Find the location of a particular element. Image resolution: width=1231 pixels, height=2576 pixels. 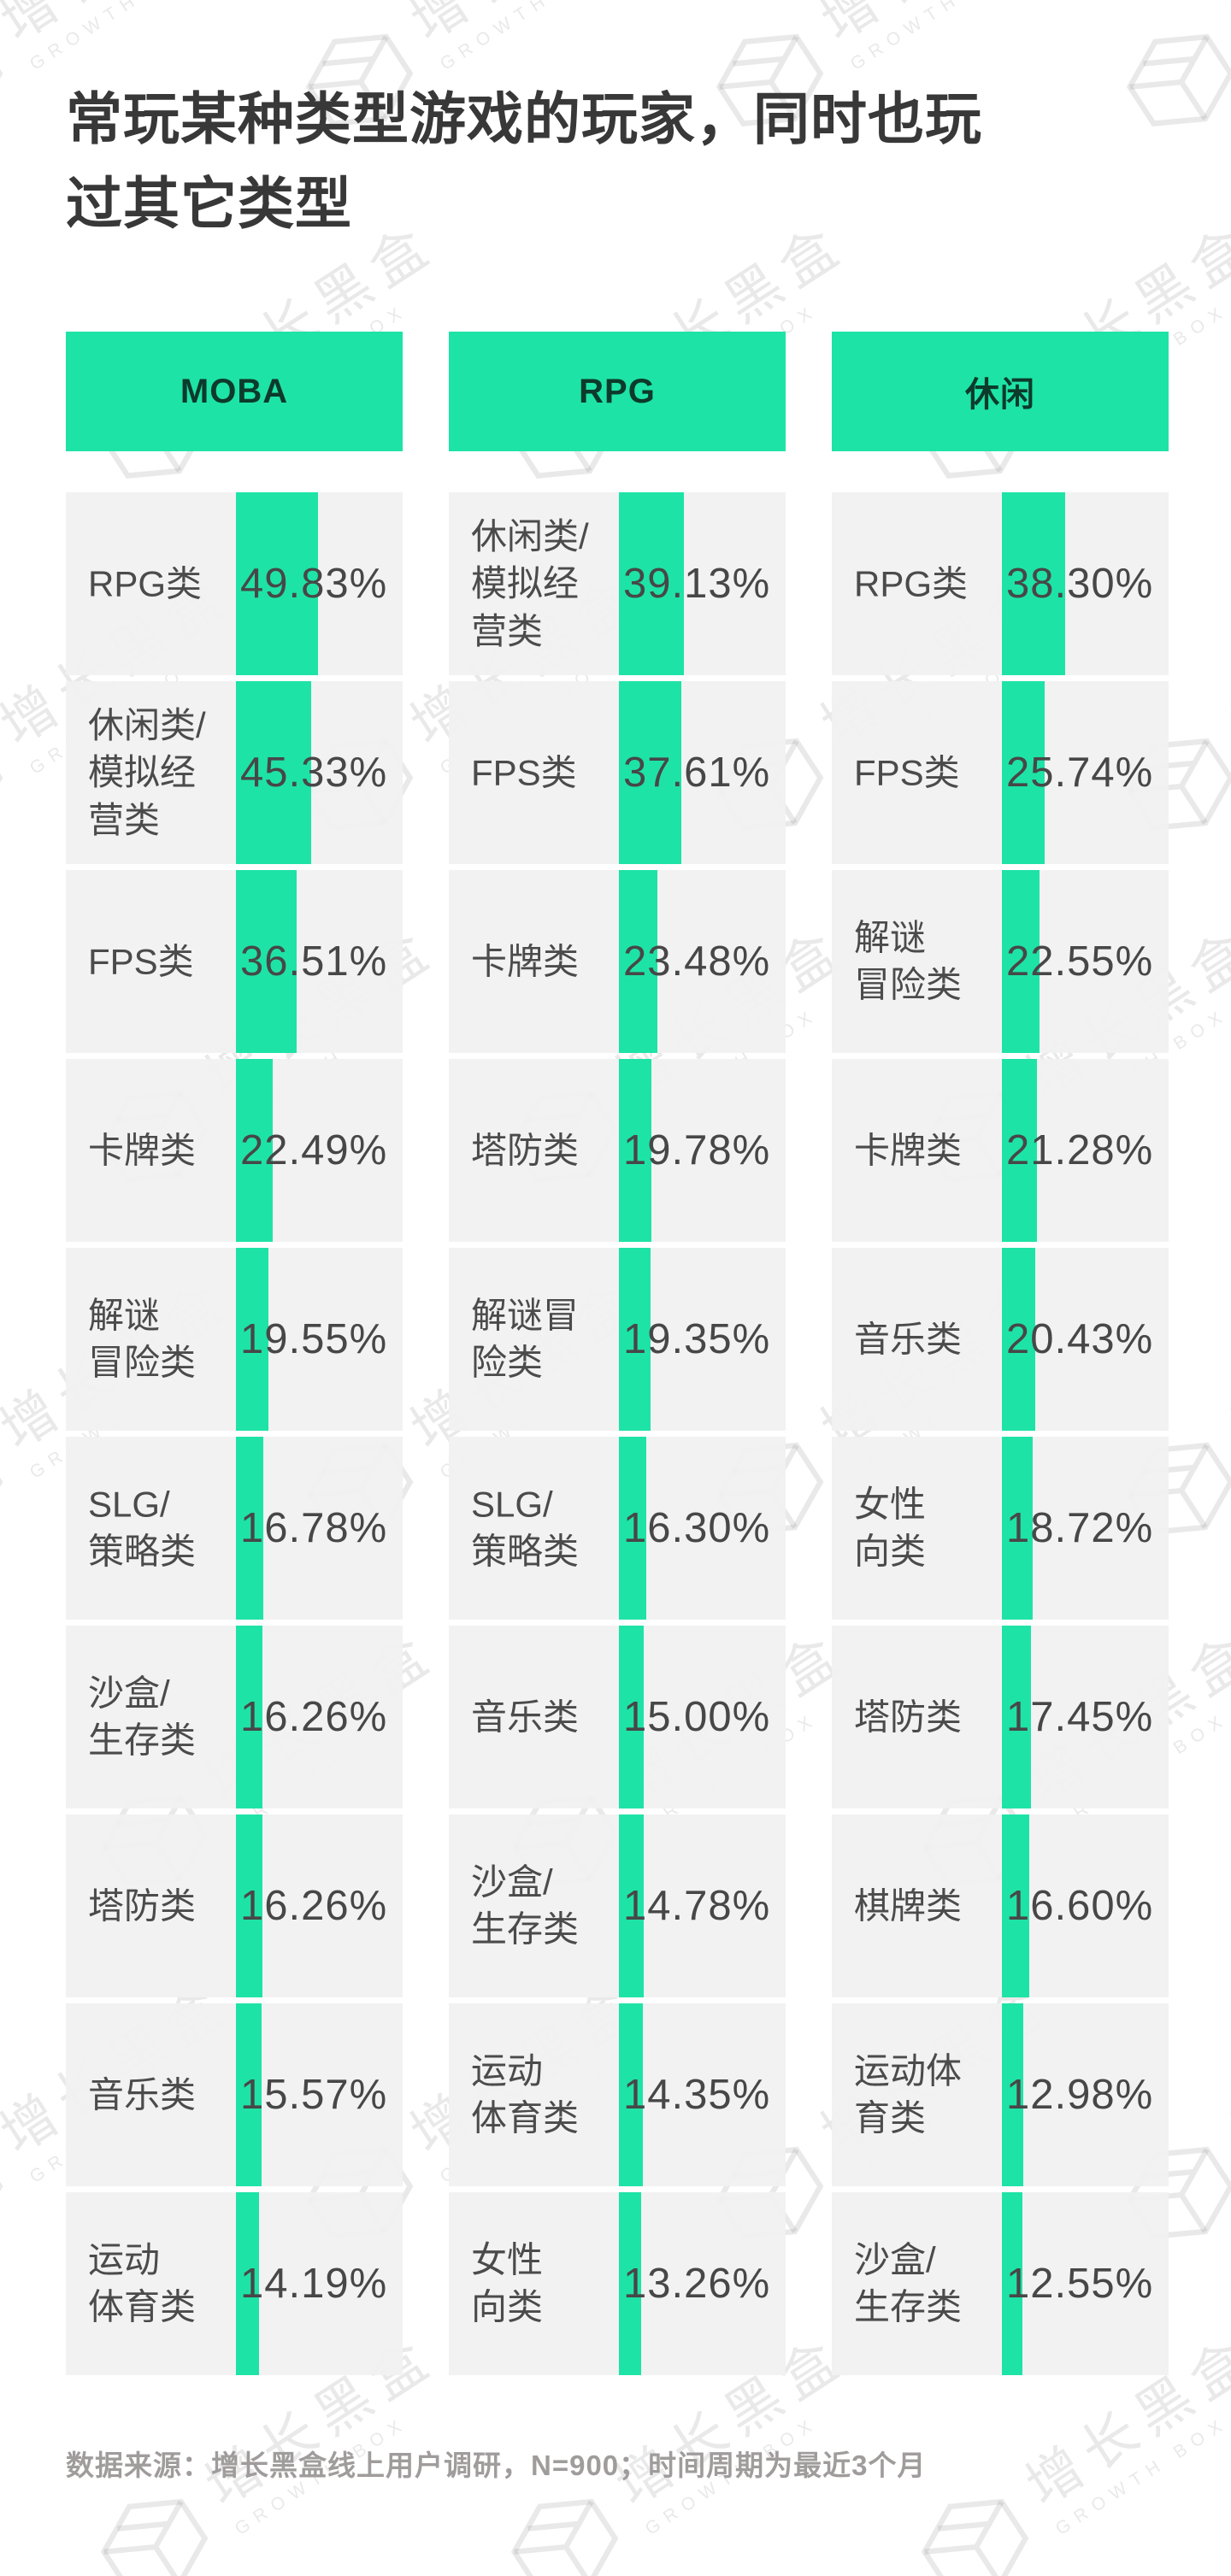

category-label: 棋牌类 is located at coordinates (908, 1905).